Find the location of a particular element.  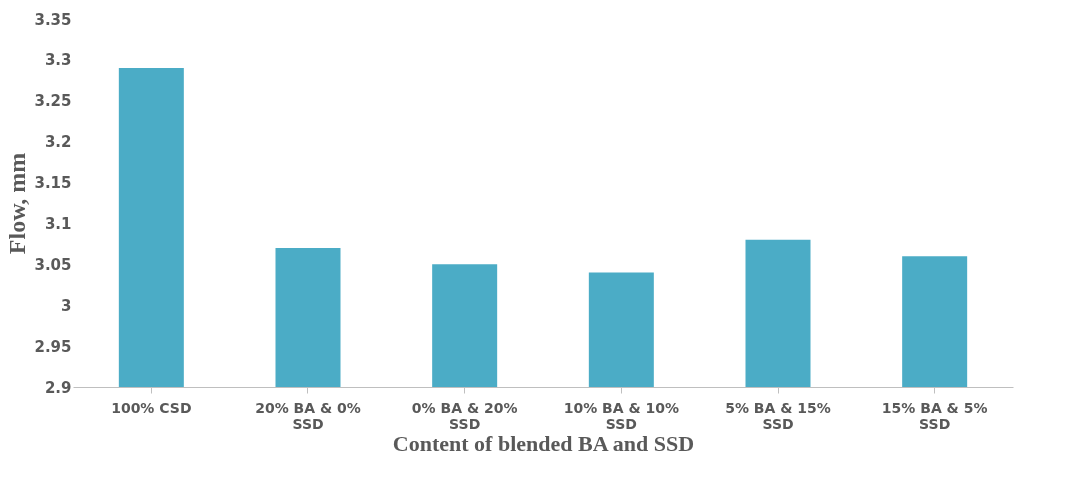

y-tick-label: 3.35 is located at coordinates (53, 19).